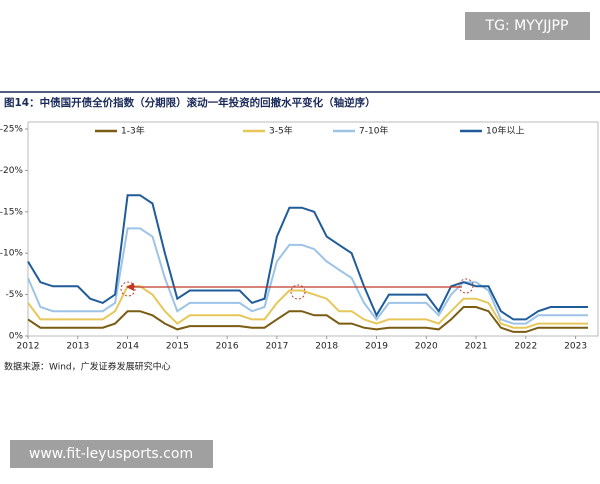 The image size is (600, 484). What do you see at coordinates (14, 295) in the screenshot?
I see `y-tick-label: -5%` at bounding box center [14, 295].